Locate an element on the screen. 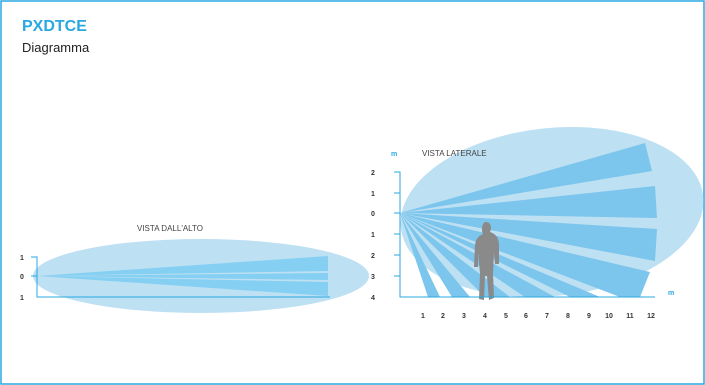 The height and width of the screenshot is (385, 705). title: PXDTCE is located at coordinates (54, 26).